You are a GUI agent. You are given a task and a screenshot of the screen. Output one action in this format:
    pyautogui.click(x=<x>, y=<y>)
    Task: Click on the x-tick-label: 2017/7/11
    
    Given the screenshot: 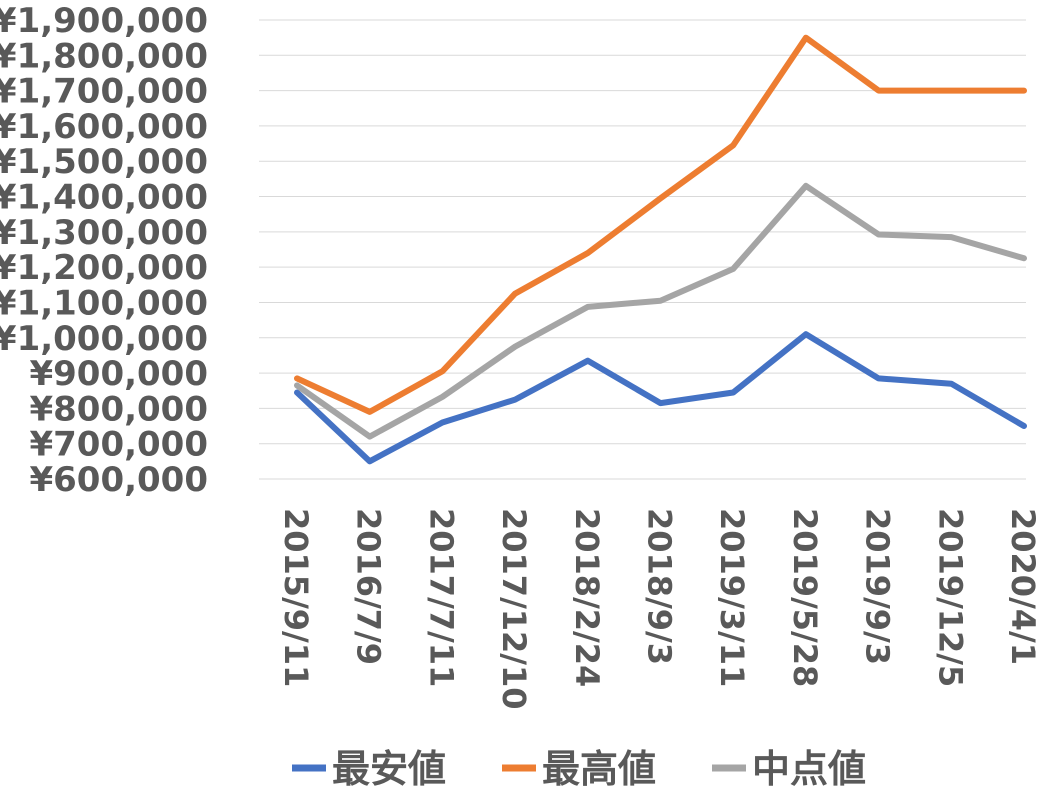 What is the action you would take?
    pyautogui.click(x=441, y=597)
    